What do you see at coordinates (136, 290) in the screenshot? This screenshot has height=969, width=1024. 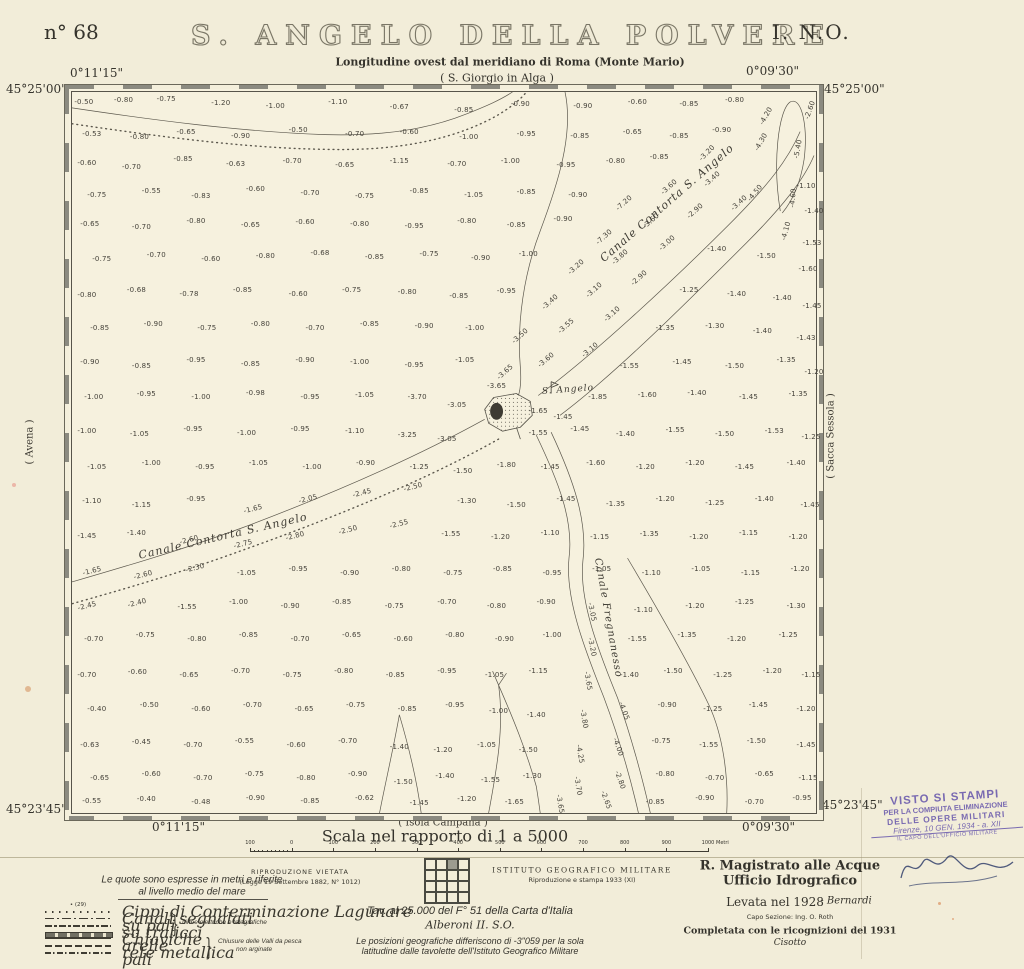 I see `depth-sounding: -0.68` at bounding box center [136, 290].